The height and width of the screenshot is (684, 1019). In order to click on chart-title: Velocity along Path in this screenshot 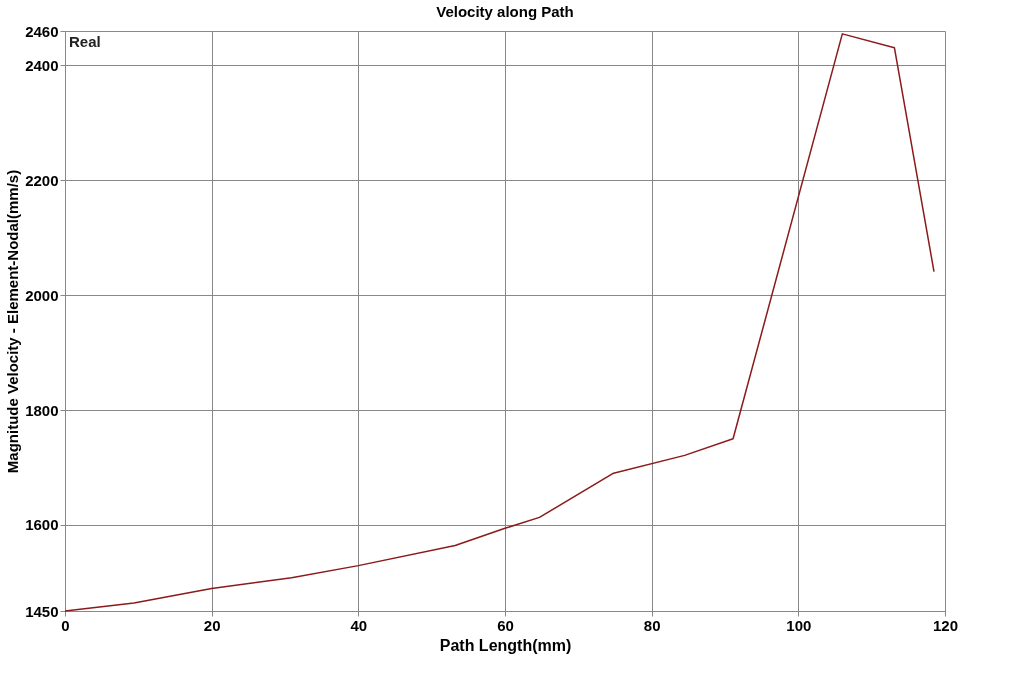, I will do `click(505, 11)`.